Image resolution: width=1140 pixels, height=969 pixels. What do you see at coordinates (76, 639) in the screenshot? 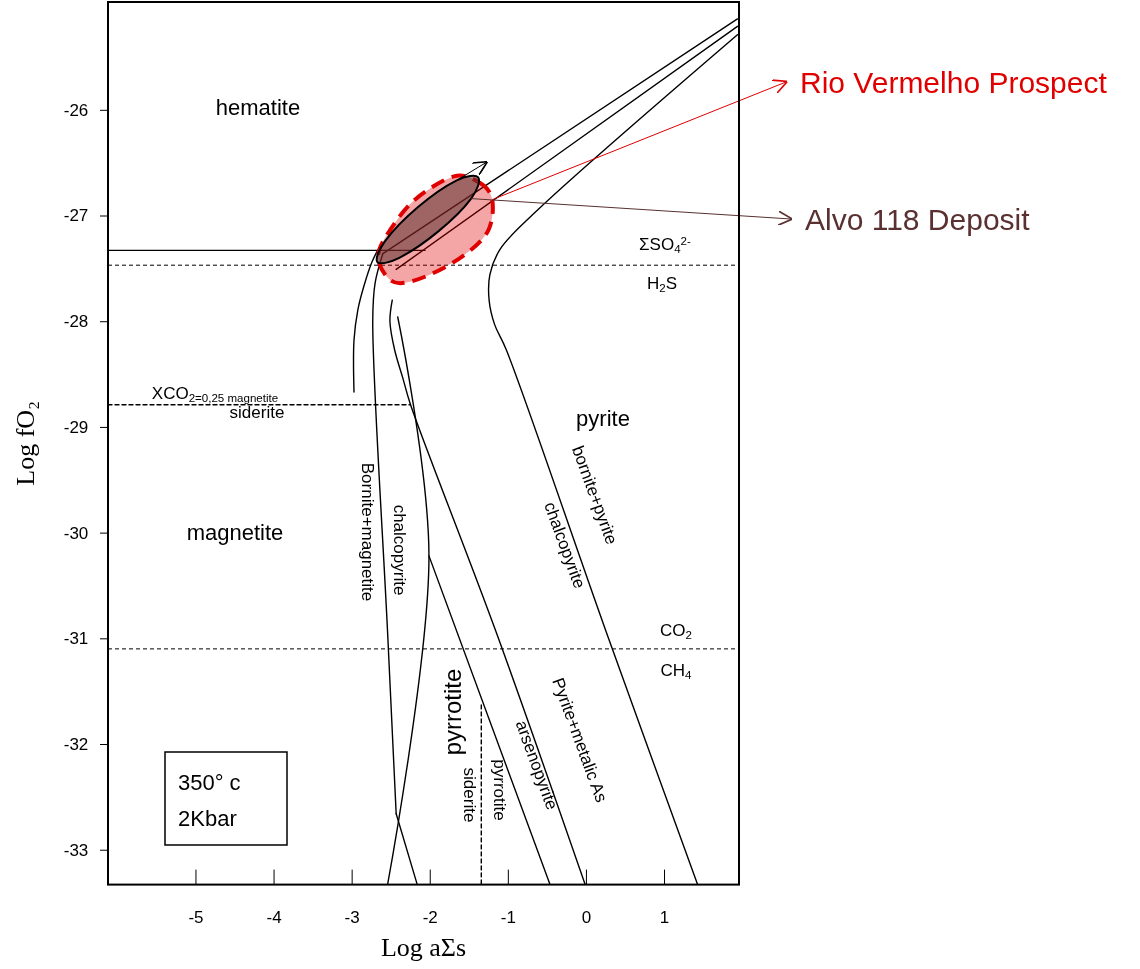
I see `y-tick-label: -31` at bounding box center [76, 639].